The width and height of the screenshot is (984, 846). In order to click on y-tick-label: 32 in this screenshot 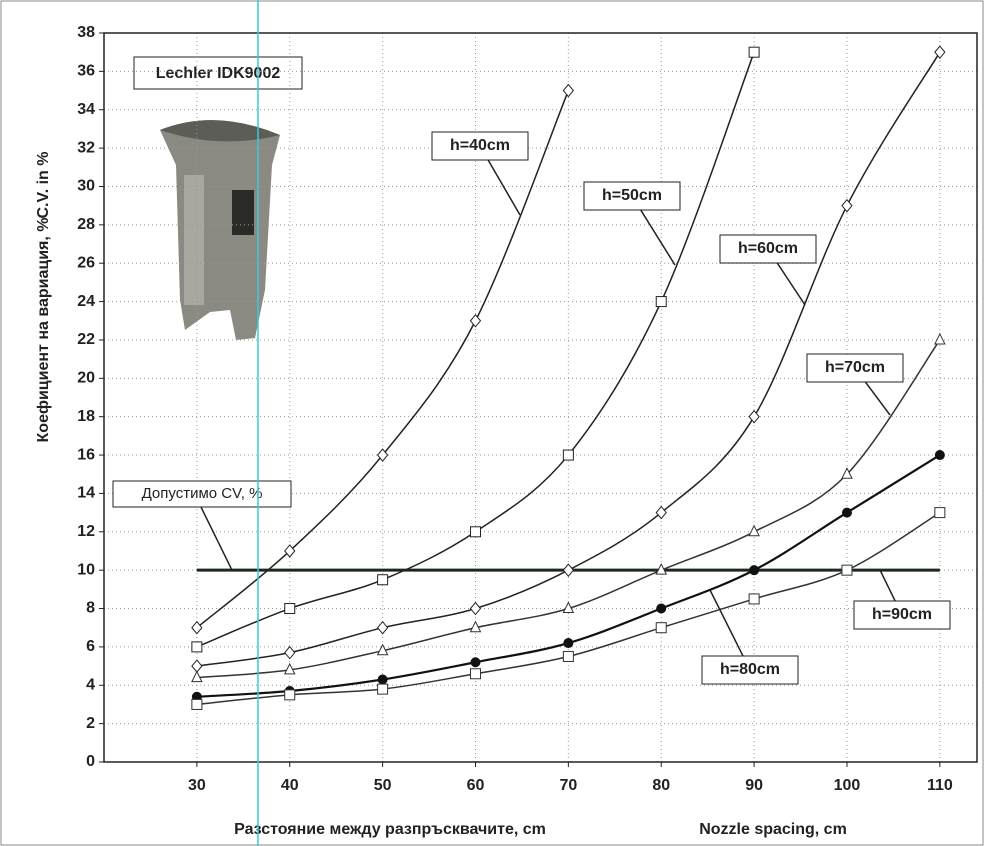, I will do `click(86, 147)`.